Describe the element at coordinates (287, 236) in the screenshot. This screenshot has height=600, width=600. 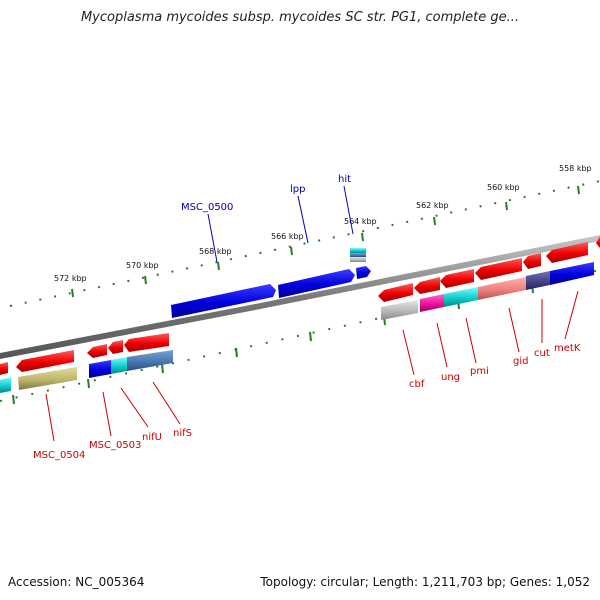
I see `kbp-label: 566 kbp` at that location.